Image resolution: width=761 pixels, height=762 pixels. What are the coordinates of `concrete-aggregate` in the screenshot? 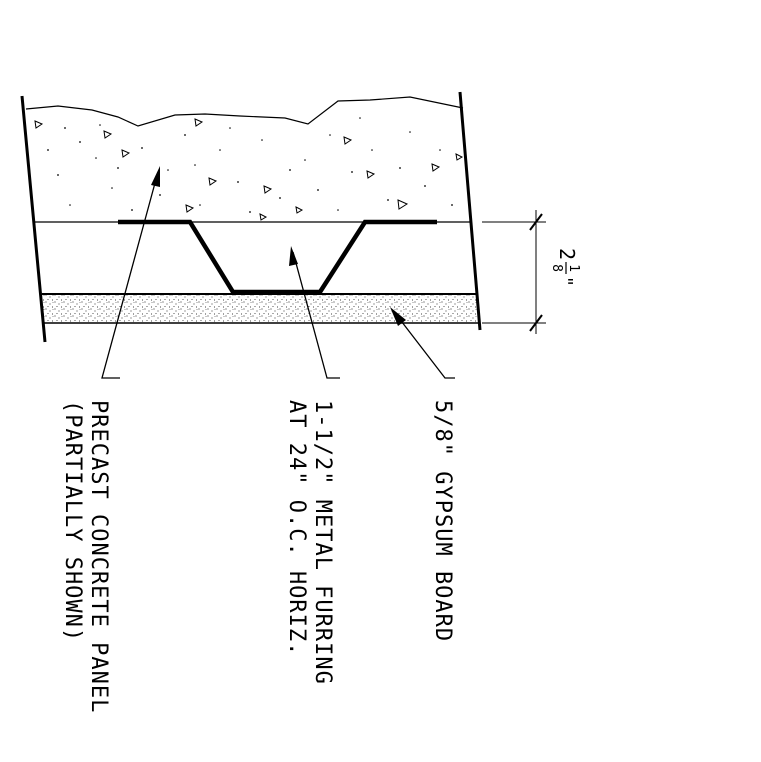 It's located at (249, 169).